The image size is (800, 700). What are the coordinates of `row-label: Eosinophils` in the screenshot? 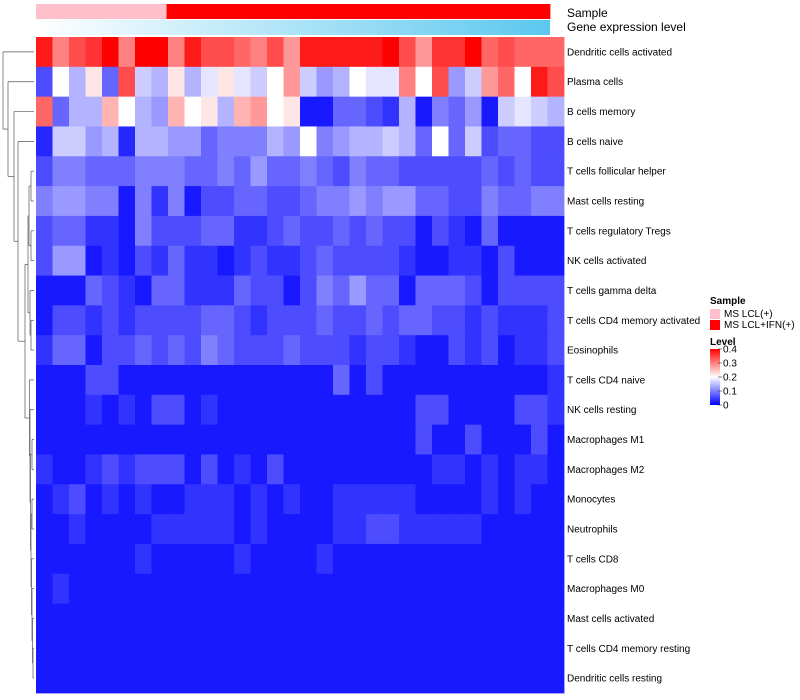 It's located at (592, 351).